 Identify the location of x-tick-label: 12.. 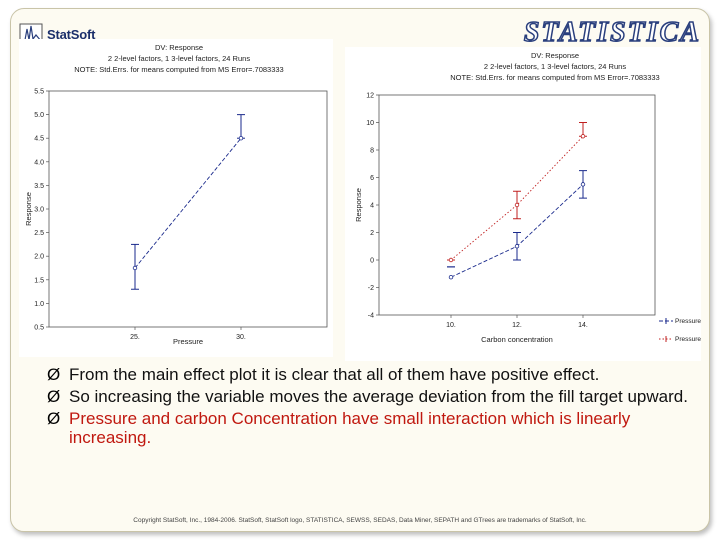
(517, 325).